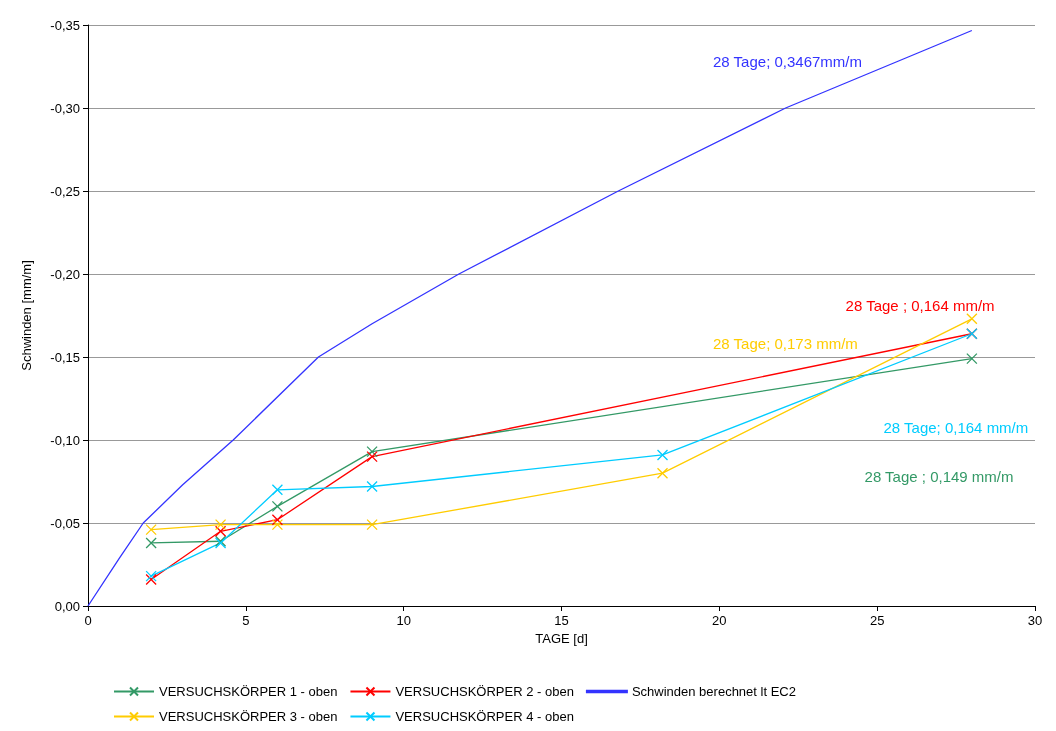 The height and width of the screenshot is (731, 1056). I want to click on x-tick-label: 20, so click(719, 620).